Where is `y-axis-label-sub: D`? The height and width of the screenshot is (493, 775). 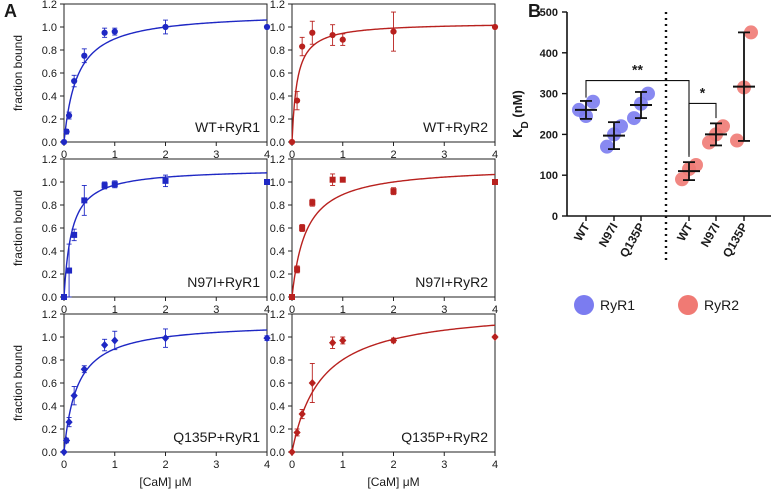
y-axis-label-sub: D is located at coordinates (525, 124).